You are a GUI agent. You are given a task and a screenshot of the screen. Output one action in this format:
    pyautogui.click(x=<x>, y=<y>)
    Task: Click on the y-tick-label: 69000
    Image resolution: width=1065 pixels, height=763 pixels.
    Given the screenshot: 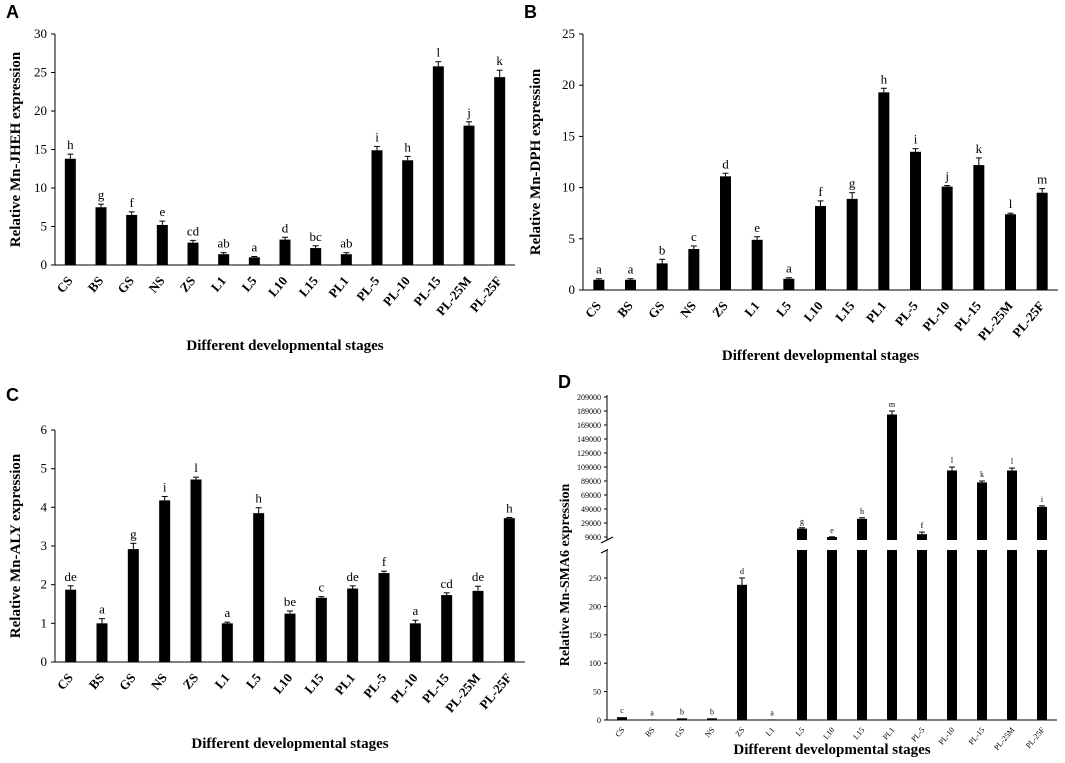 What is the action you would take?
    pyautogui.click(x=591, y=495)
    